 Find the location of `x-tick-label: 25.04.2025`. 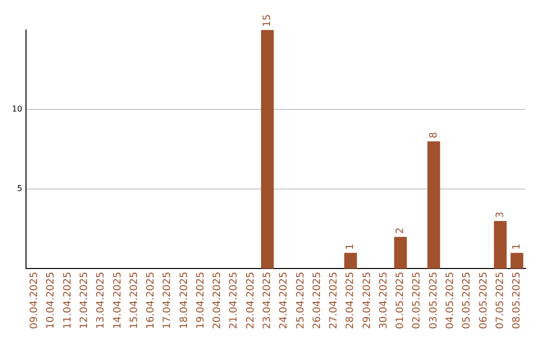

x-tick-label: 25.04.2025 is located at coordinates (300, 301).